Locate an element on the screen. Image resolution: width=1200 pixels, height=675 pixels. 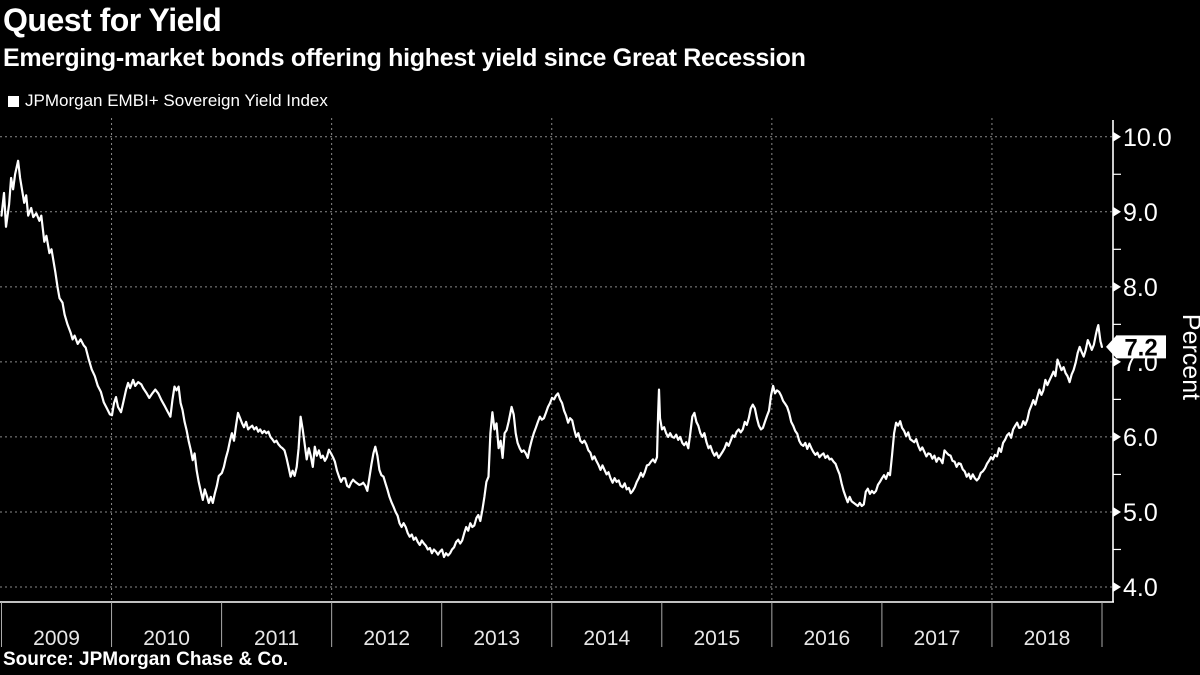
x-axis-label: 2012 is located at coordinates (386, 638).